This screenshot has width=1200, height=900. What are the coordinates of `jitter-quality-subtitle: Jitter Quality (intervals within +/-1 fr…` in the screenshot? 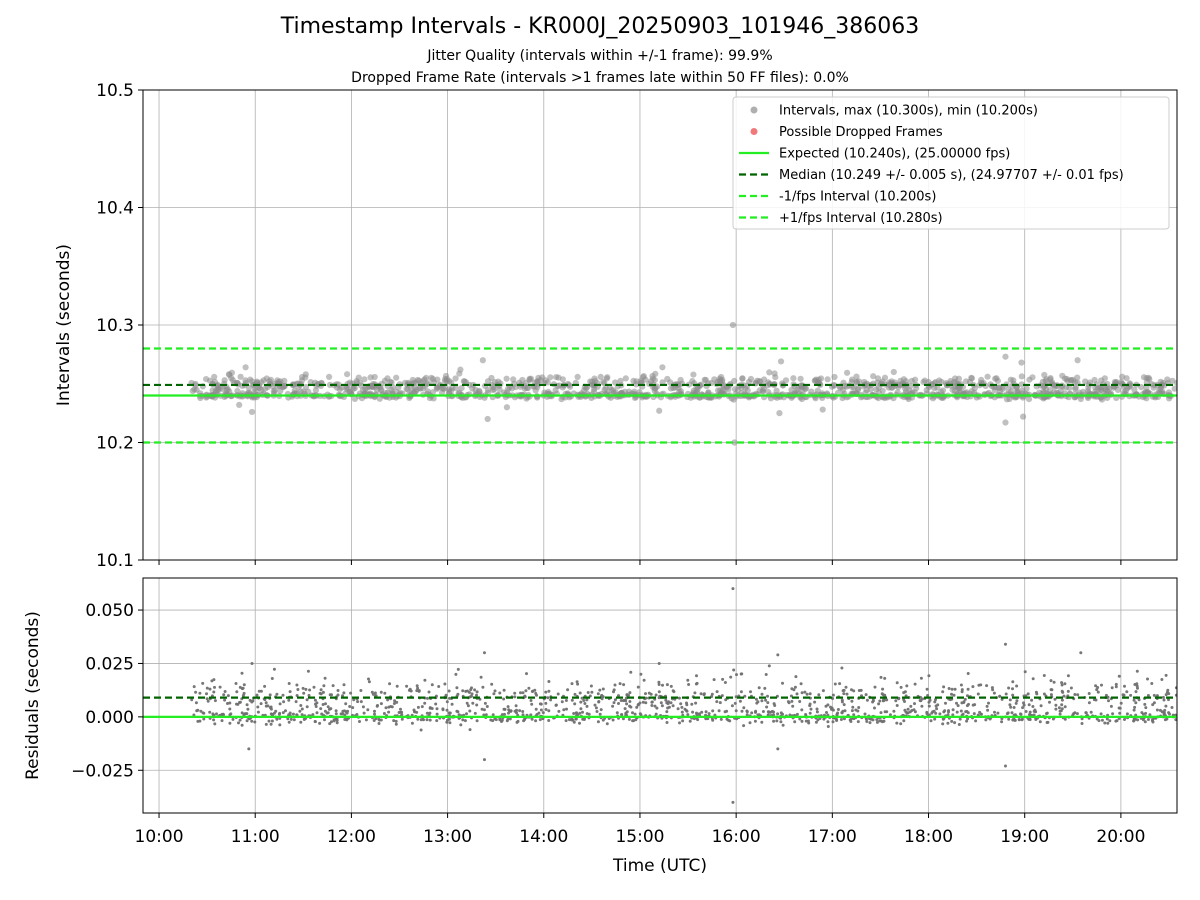 It's located at (600, 56).